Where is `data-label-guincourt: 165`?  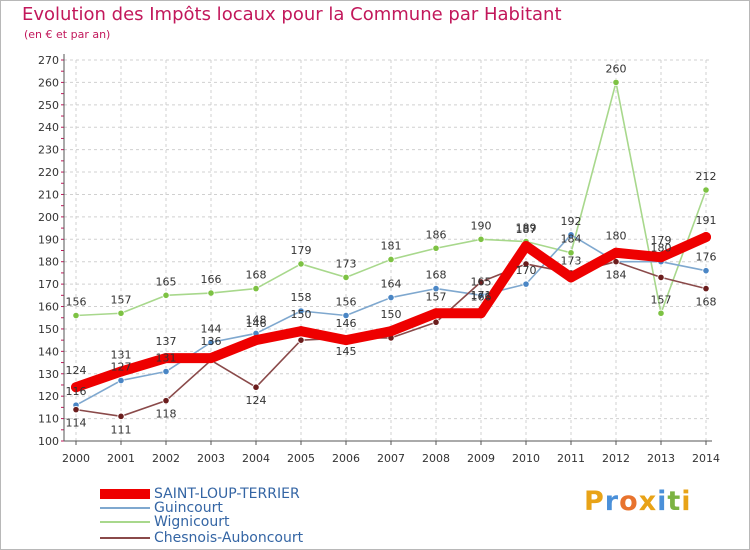
data-label-guincourt: 165 is located at coordinates (481, 281).